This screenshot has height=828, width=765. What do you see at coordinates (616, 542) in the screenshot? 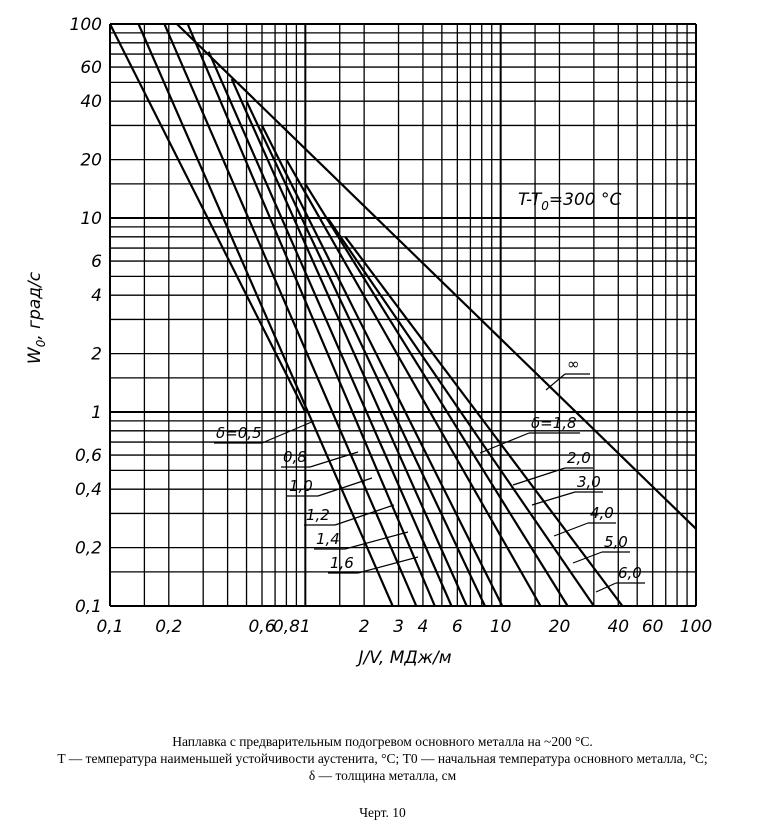
I see `series-label: 5,0` at bounding box center [616, 542].